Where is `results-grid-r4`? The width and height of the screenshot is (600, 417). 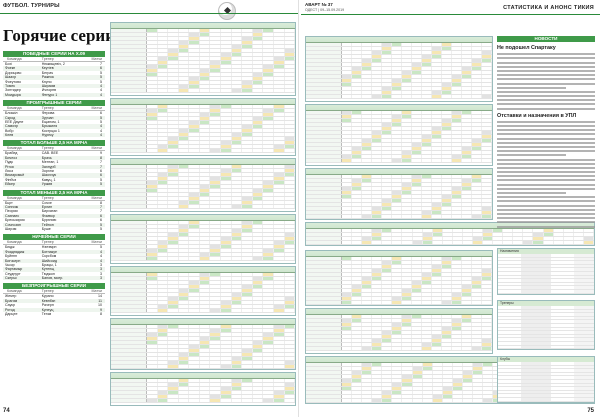 results-grid-r4 is located at coordinates (399, 278).